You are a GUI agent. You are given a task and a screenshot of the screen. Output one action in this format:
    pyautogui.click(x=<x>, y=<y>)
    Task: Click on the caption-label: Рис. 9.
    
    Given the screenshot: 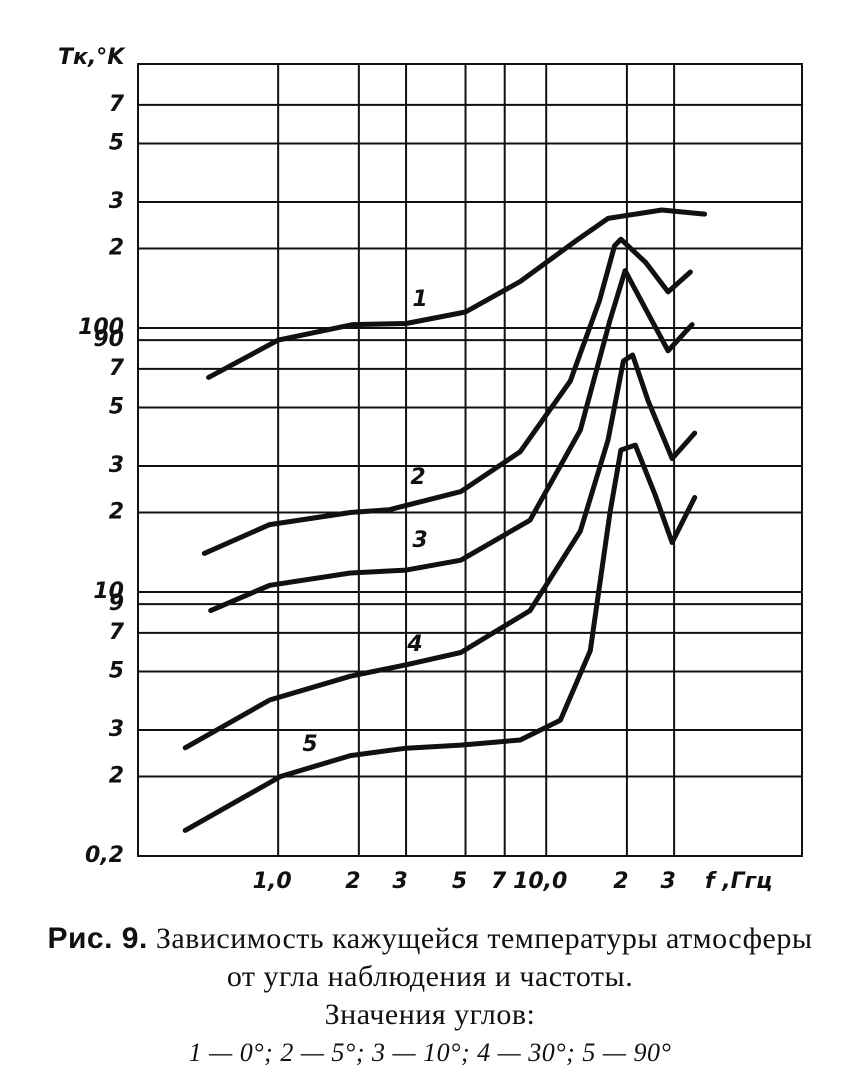 What is the action you would take?
    pyautogui.click(x=97, y=938)
    